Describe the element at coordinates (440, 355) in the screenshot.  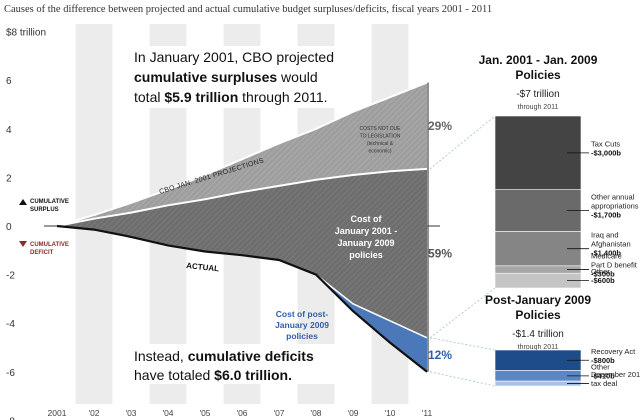
I see `share-label-post-2009: 12%` at that location.